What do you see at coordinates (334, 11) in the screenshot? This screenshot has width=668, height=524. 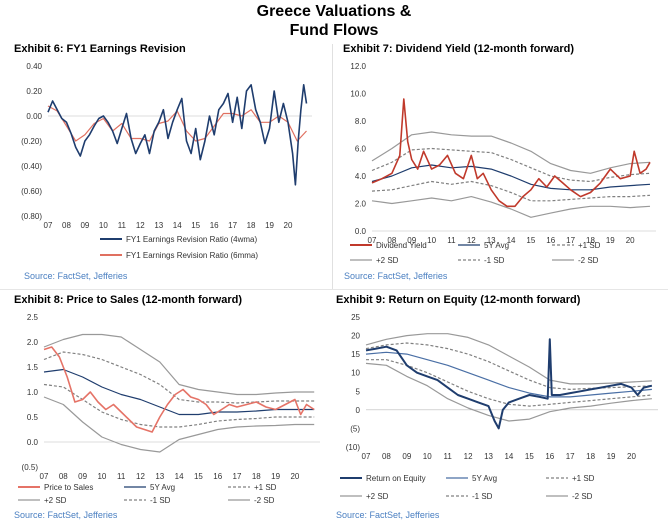 I see `page-title-line1: Greece Valuations &` at bounding box center [334, 11].